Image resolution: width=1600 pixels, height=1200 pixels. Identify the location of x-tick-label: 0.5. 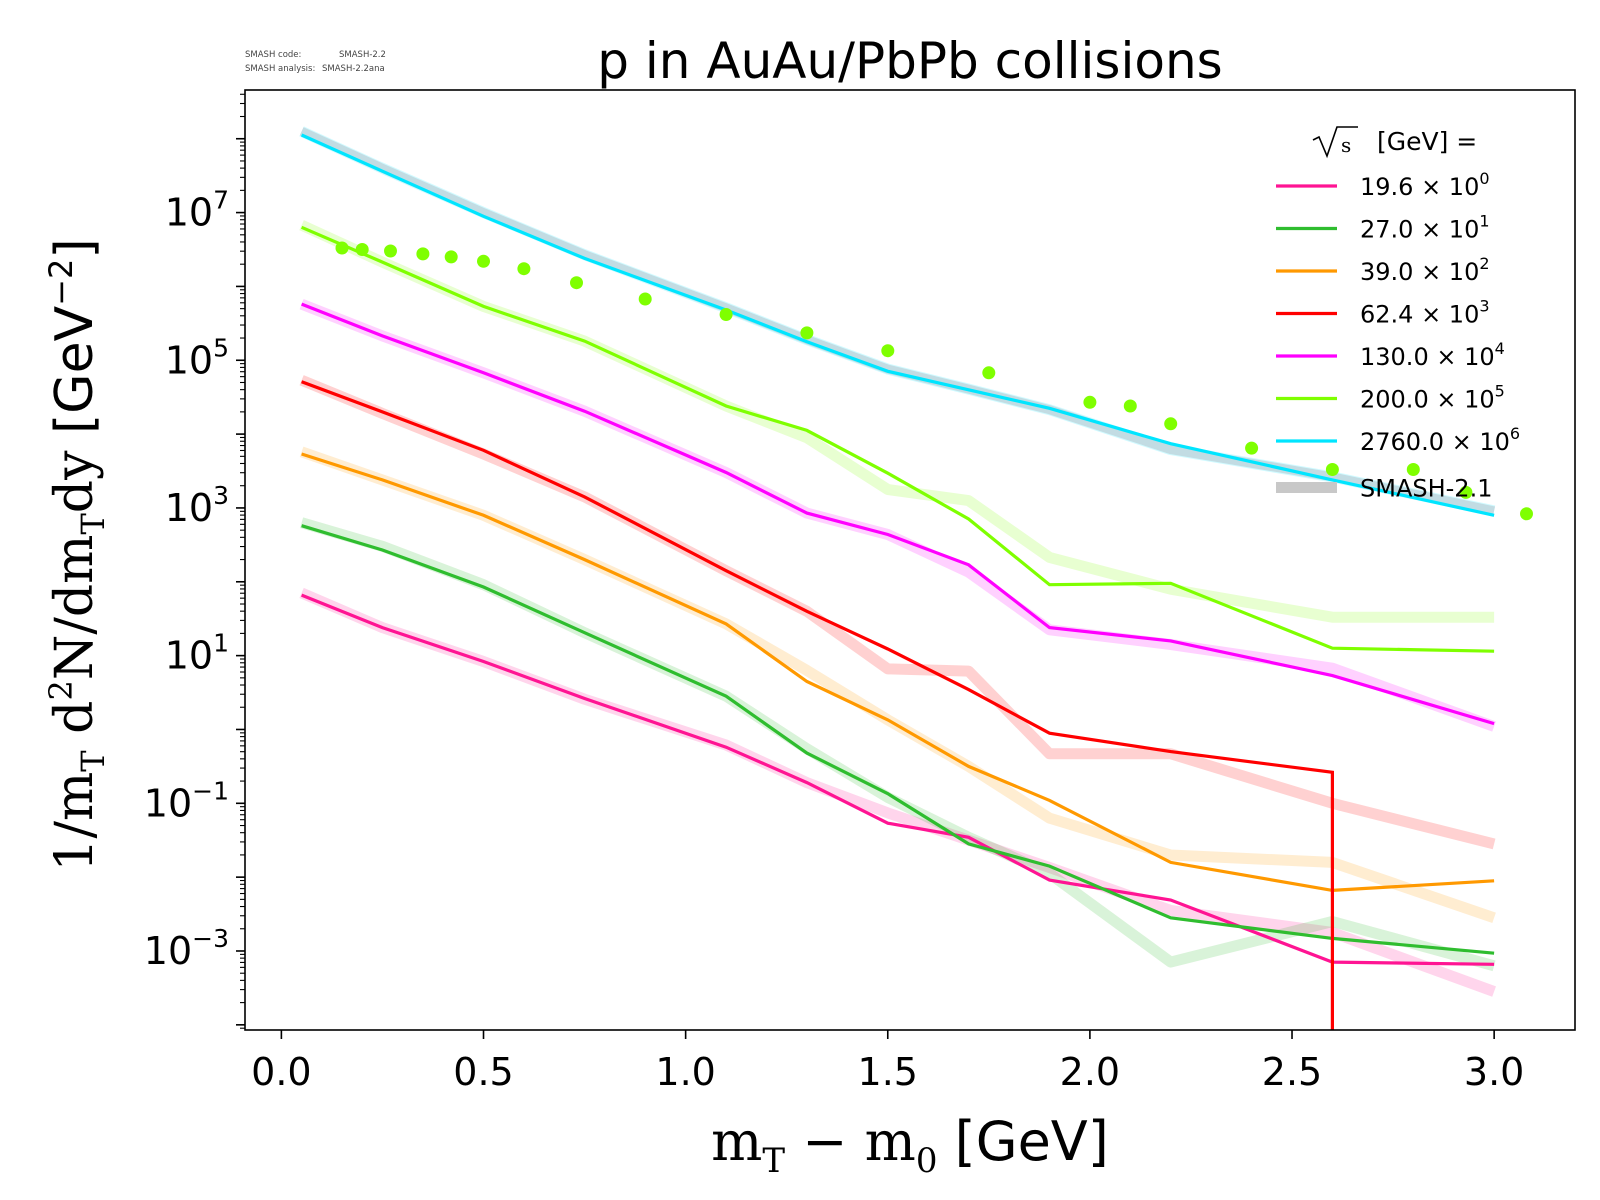
(483, 1072).